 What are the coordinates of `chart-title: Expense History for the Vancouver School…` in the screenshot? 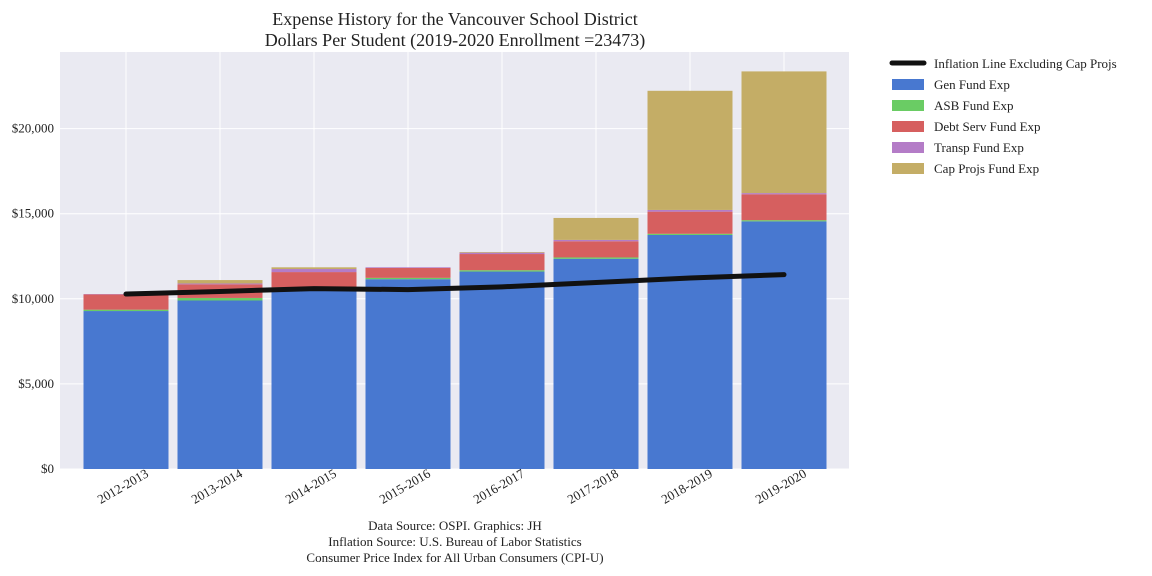 It's located at (455, 19).